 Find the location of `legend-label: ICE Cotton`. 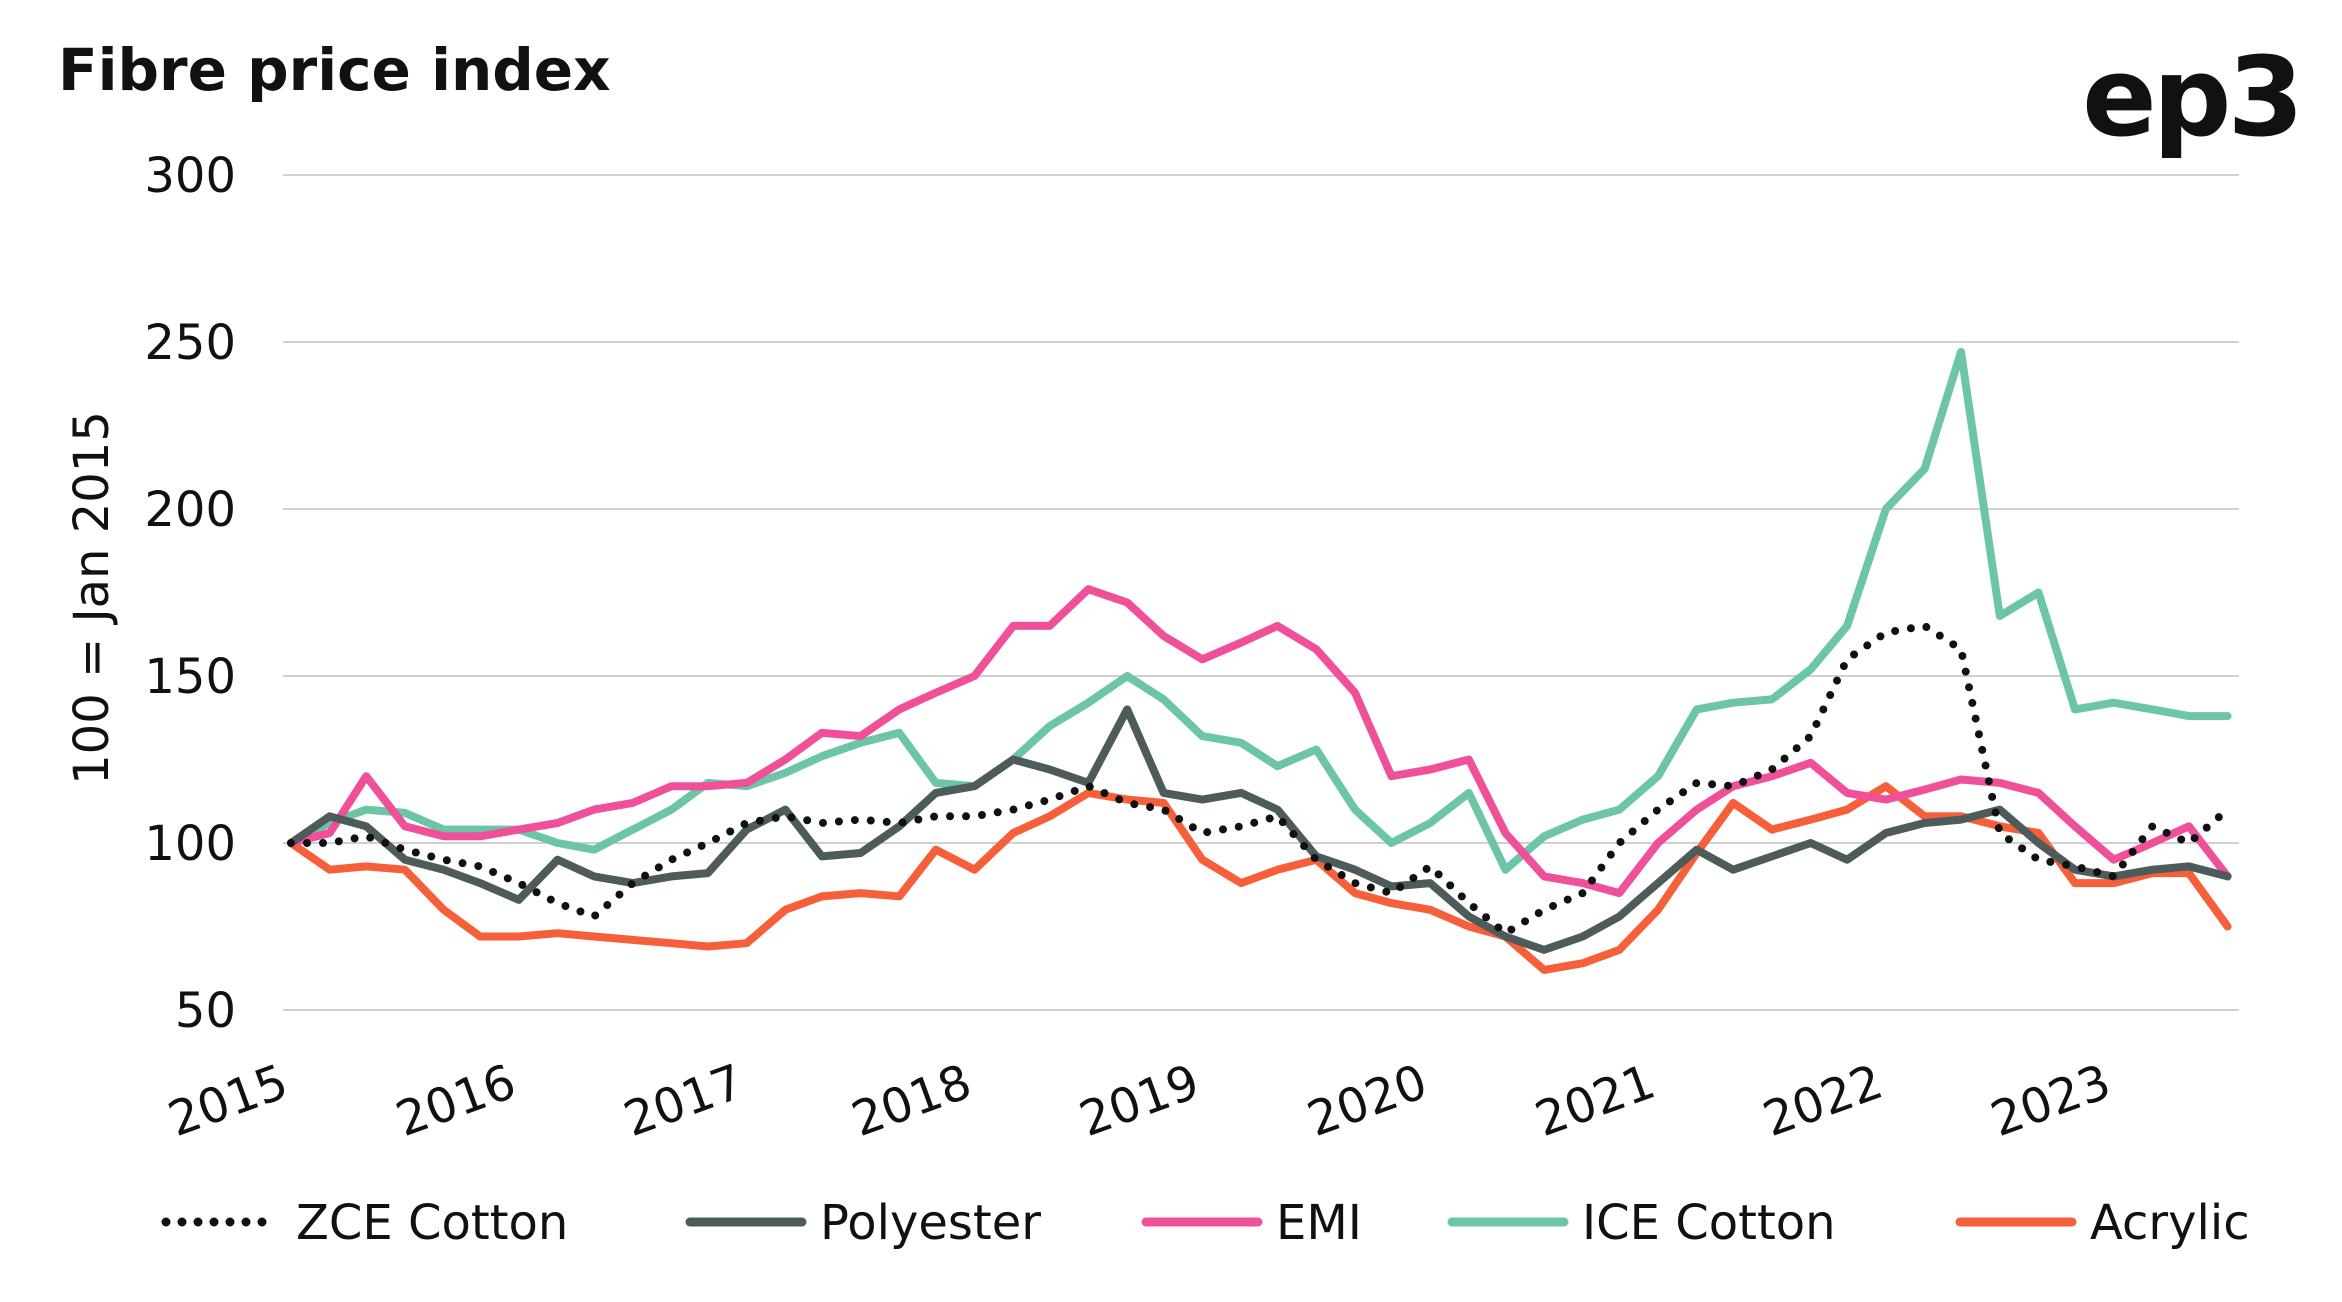

legend-label: ICE Cotton is located at coordinates (1709, 1223).